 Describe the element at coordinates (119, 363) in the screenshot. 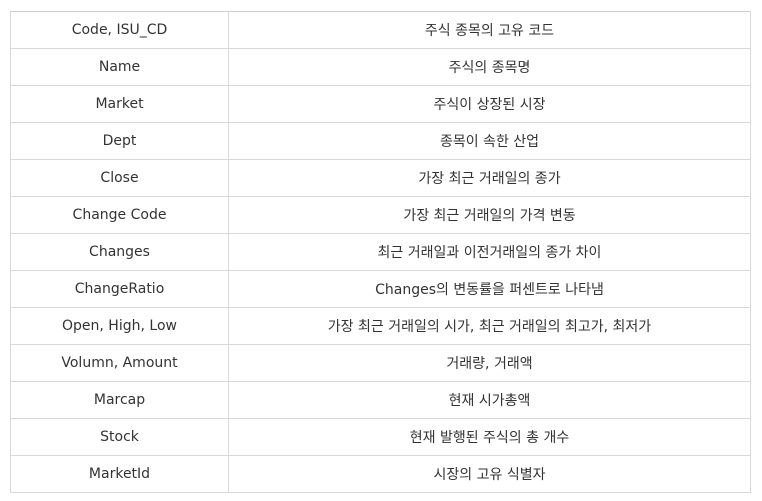

I see `field-name-cell: Volumn, Amount` at that location.